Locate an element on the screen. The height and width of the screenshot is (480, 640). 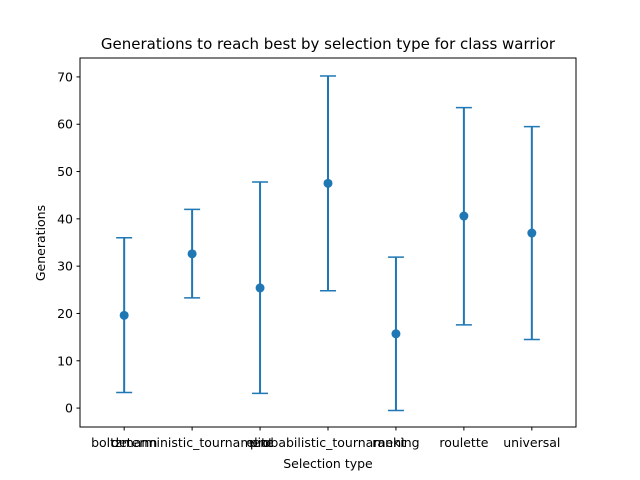
y-tick-label: 10 is located at coordinates (65, 360).